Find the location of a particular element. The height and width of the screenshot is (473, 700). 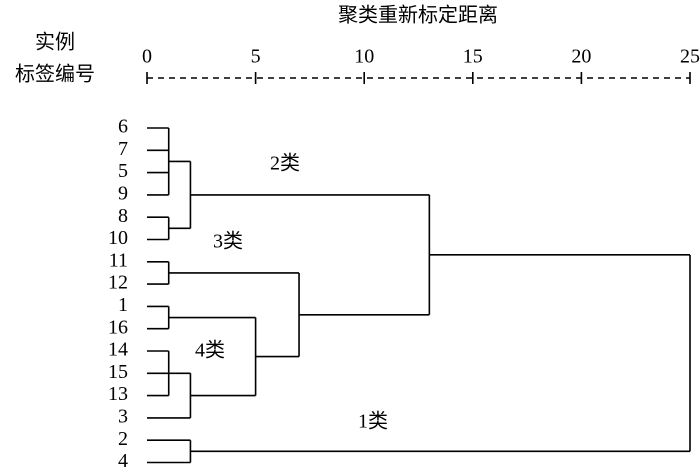

y-label: 实例 is located at coordinates (55, 42).